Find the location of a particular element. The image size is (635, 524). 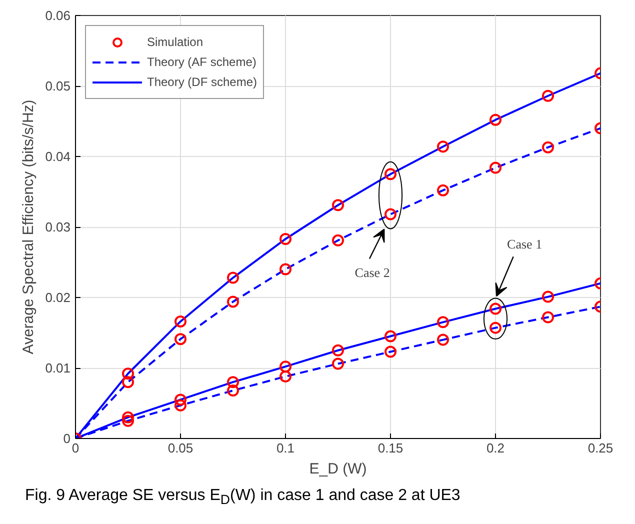

legend-label: Theory (AF scheme) is located at coordinates (201, 62).